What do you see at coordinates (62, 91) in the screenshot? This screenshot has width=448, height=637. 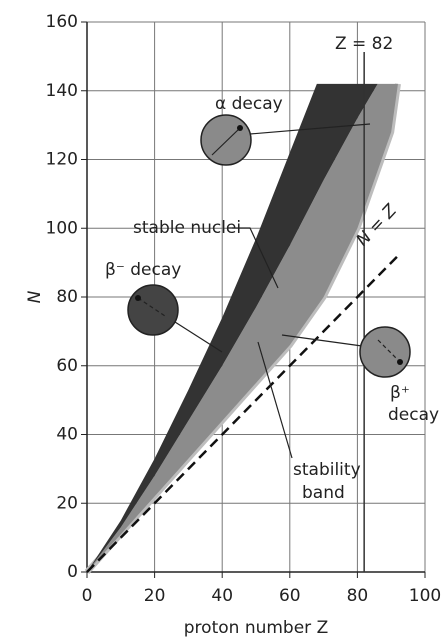 I see `y-tick-label: 140` at bounding box center [62, 91].